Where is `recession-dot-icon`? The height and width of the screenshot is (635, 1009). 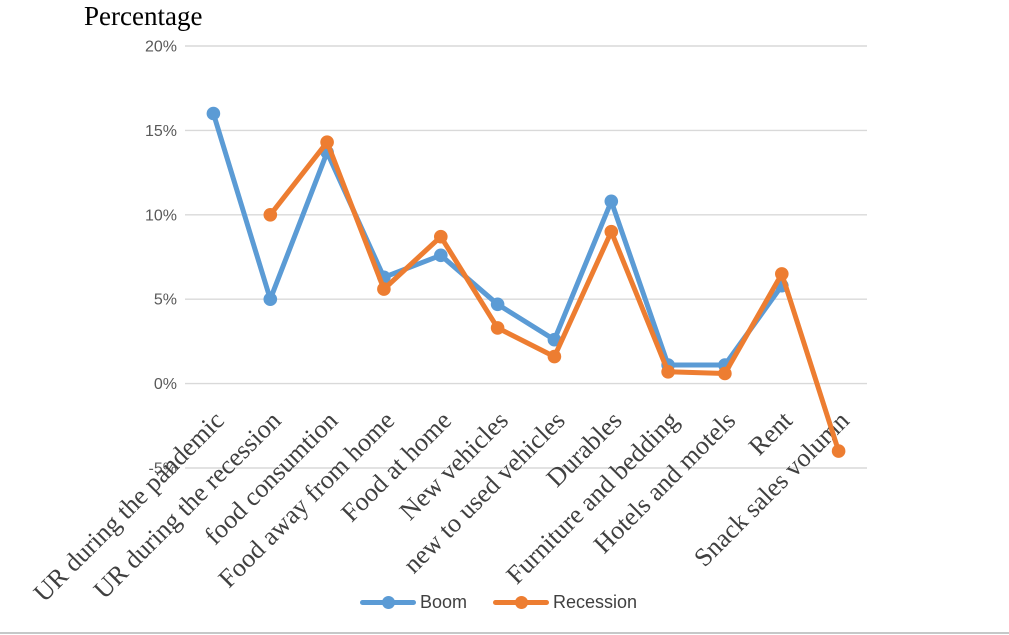 recession-dot-icon is located at coordinates (521, 602).